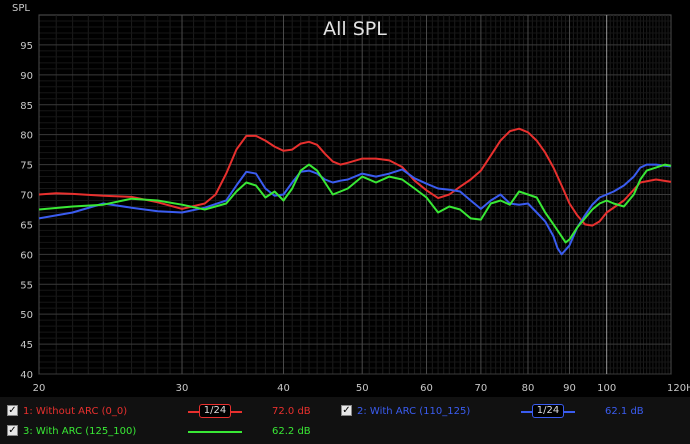 Image resolution: width=690 pixels, height=444 pixels. Describe the element at coordinates (548, 411) in the screenshot. I see `series-2-smoothing-button: 1/24` at that location.